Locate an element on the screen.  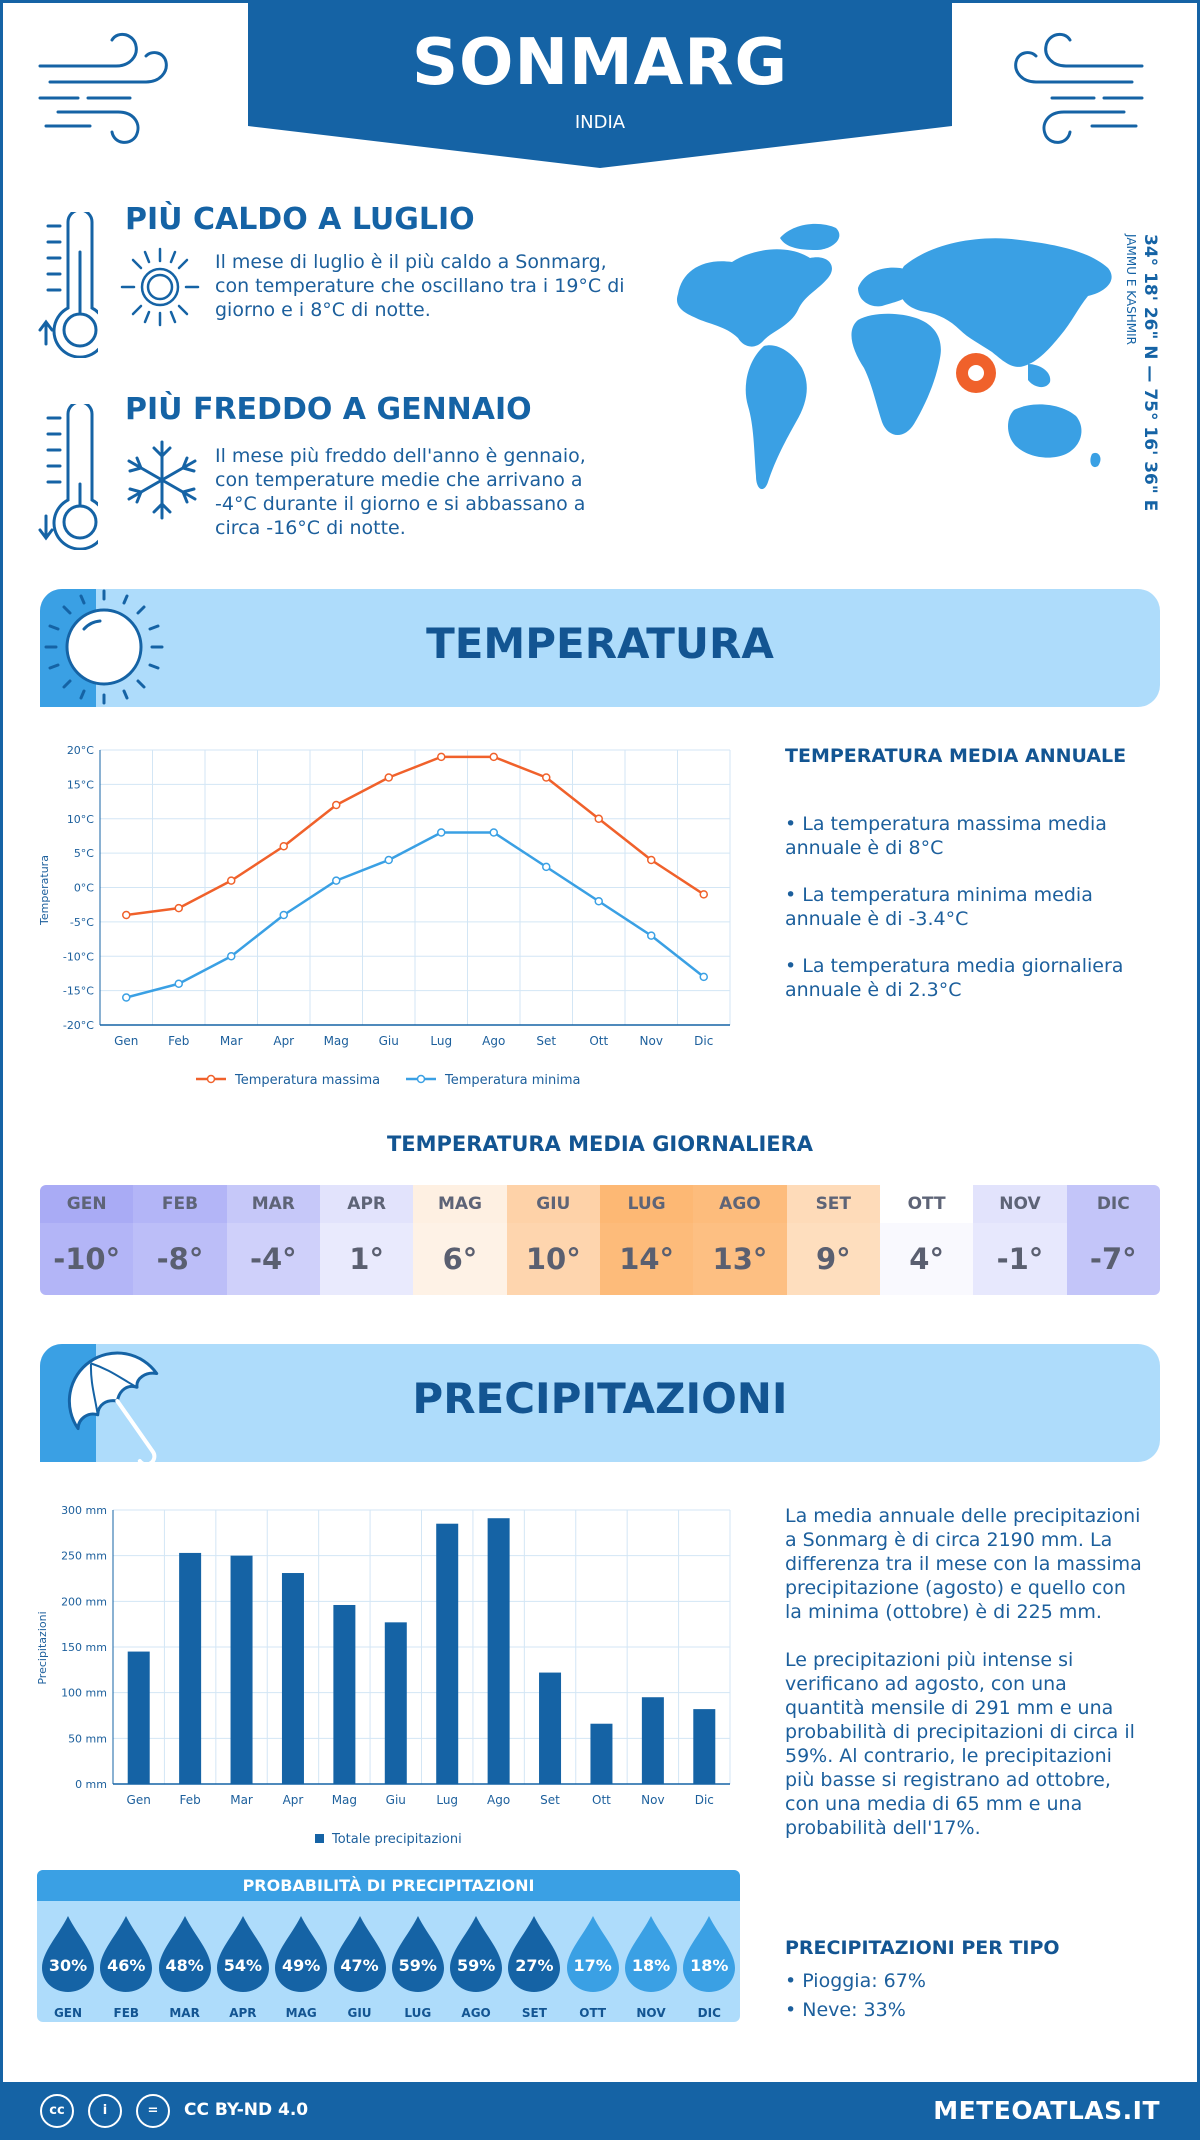
daily-cell: AGO 13° is located at coordinates (740, 1240).